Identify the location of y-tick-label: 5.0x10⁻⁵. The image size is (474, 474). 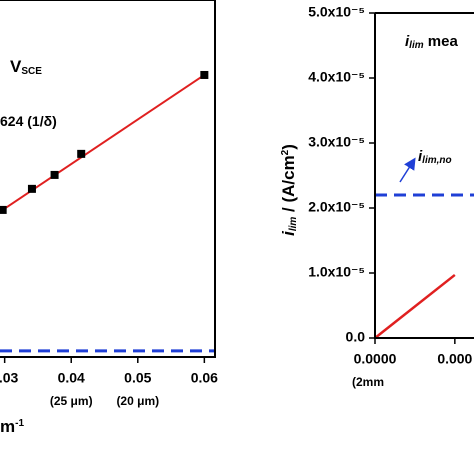
(336, 12).